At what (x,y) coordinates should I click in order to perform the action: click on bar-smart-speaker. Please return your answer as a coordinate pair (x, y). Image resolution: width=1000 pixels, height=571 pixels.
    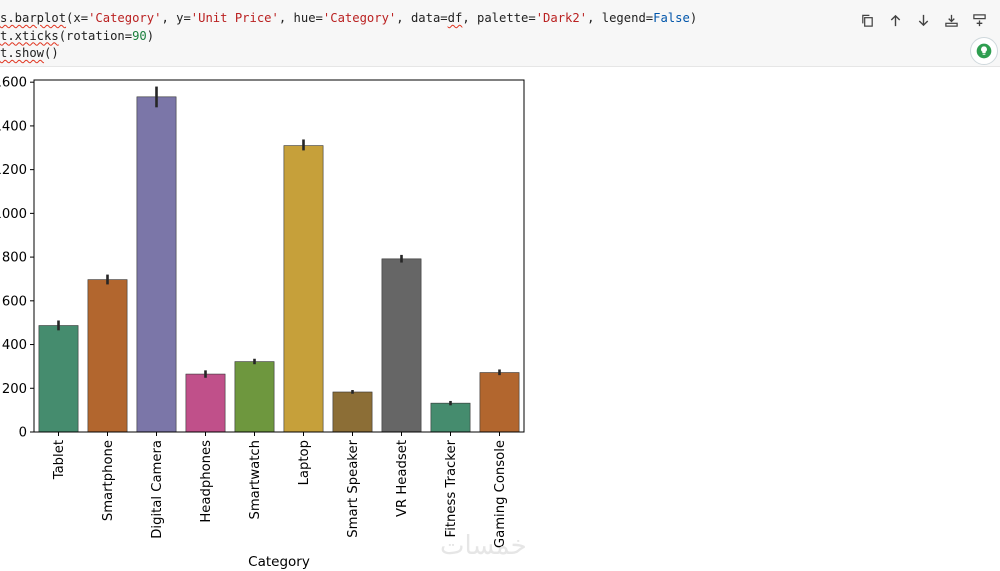
    Looking at the image, I should click on (352, 412).